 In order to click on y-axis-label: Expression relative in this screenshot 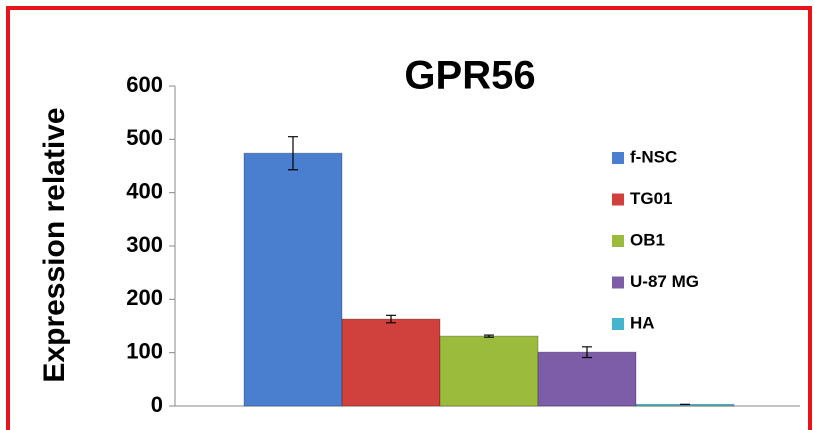, I will do `click(54, 244)`.